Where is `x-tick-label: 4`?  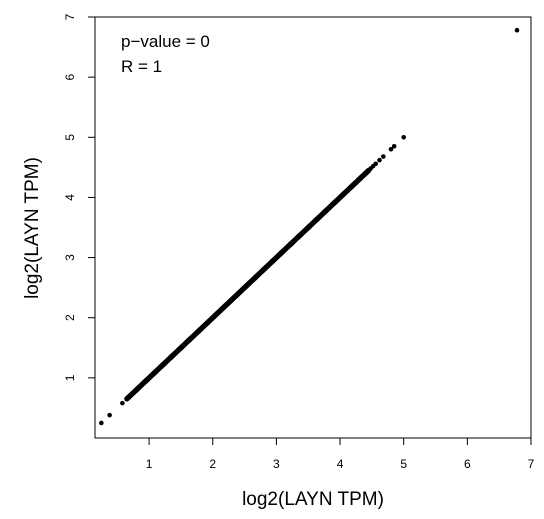
x-tick-label: 4 is located at coordinates (340, 464).